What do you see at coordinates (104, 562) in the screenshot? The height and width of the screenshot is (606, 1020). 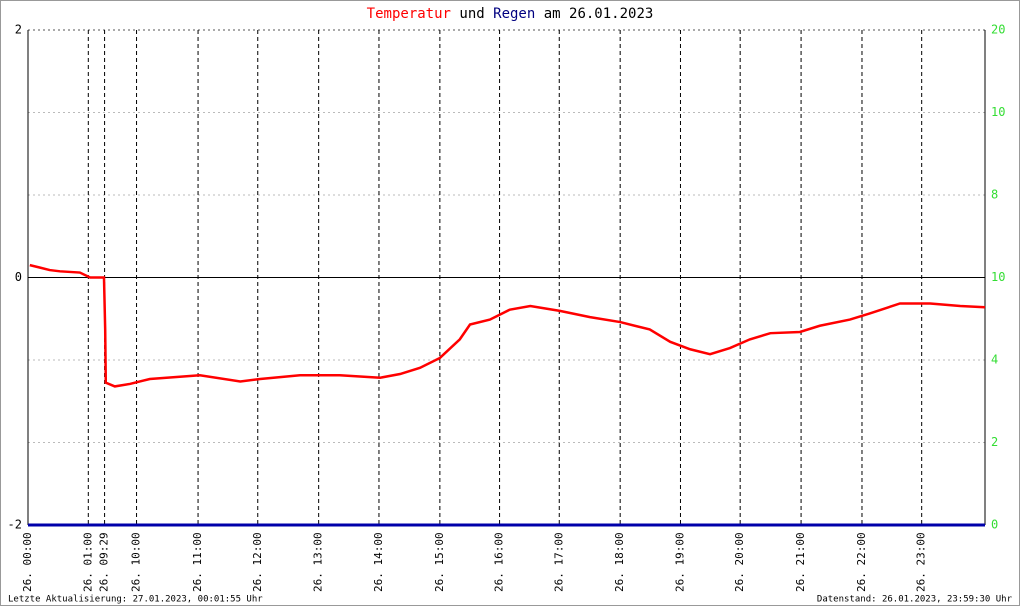 I see `x-tick-label: 26. 09:29` at bounding box center [104, 562].